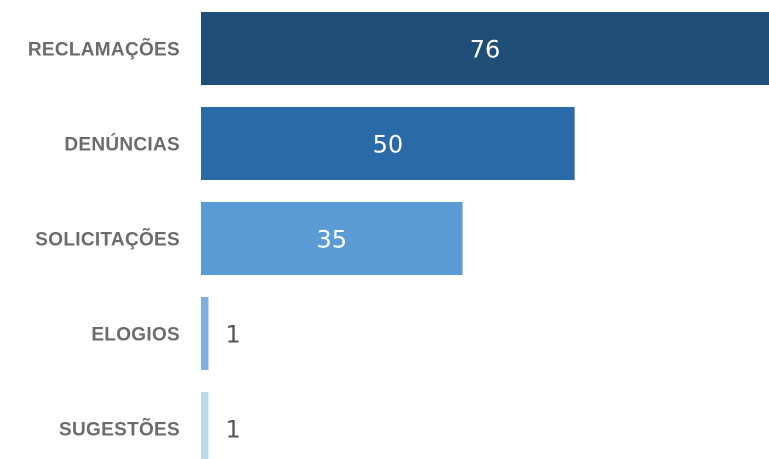 The width and height of the screenshot is (769, 459). I want to click on data-label: 35, so click(332, 240).